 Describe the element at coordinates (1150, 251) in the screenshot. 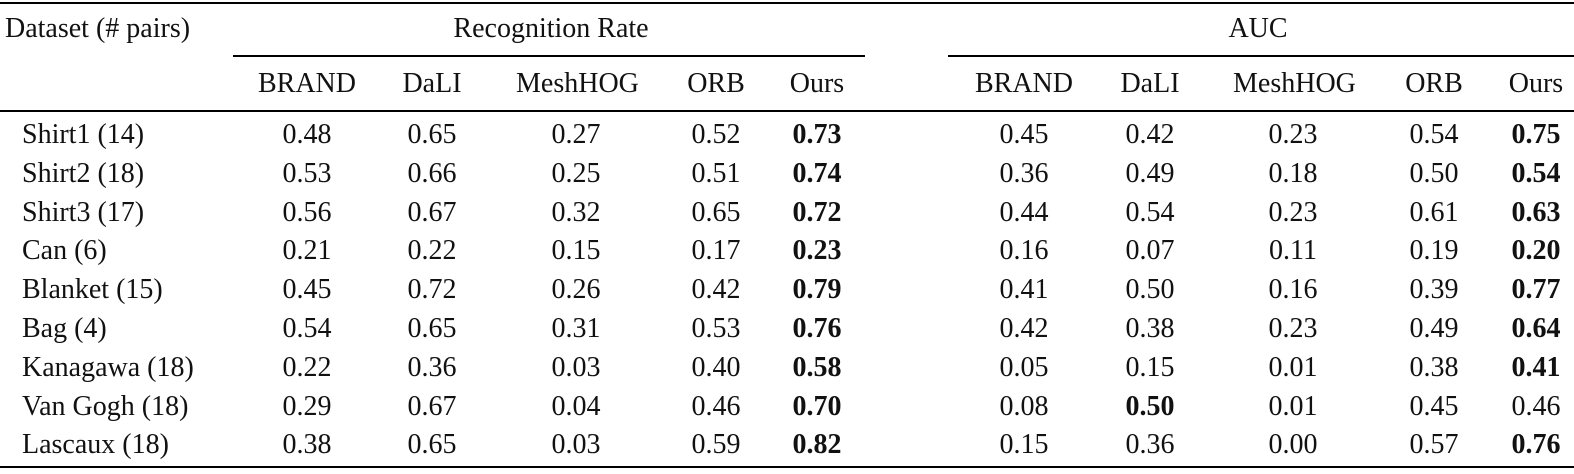

I see `table-cell: 0.07` at that location.